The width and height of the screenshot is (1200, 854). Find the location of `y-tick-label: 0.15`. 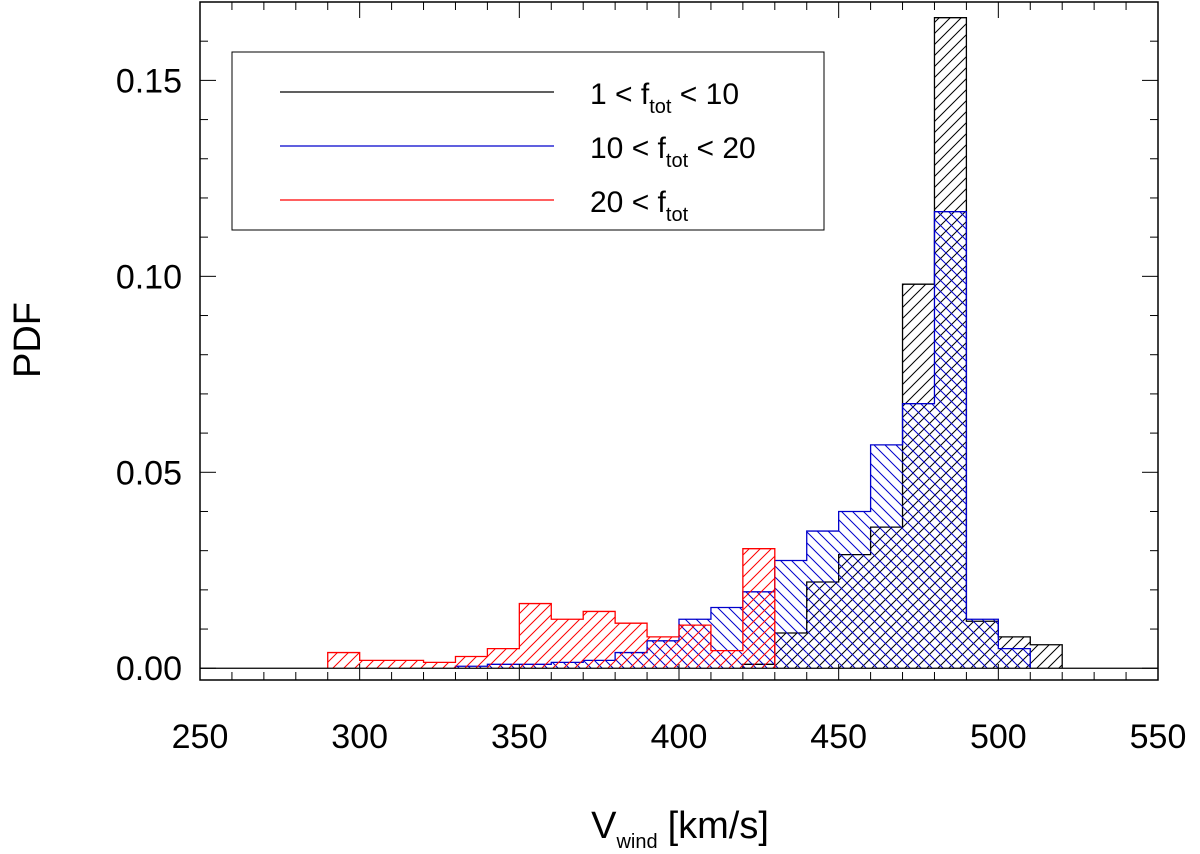

y-tick-label: 0.15 is located at coordinates (149, 81).